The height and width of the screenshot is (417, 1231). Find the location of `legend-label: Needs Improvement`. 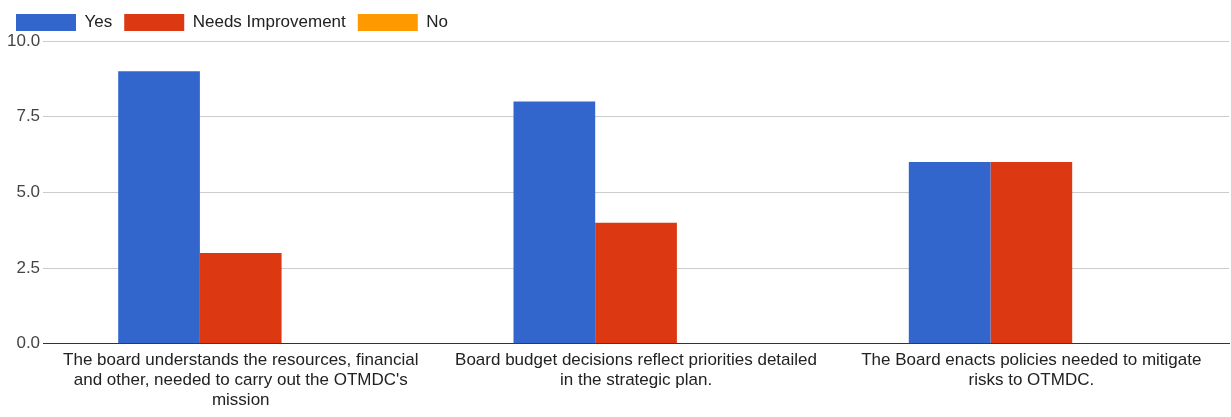

legend-label: Needs Improvement is located at coordinates (269, 22).